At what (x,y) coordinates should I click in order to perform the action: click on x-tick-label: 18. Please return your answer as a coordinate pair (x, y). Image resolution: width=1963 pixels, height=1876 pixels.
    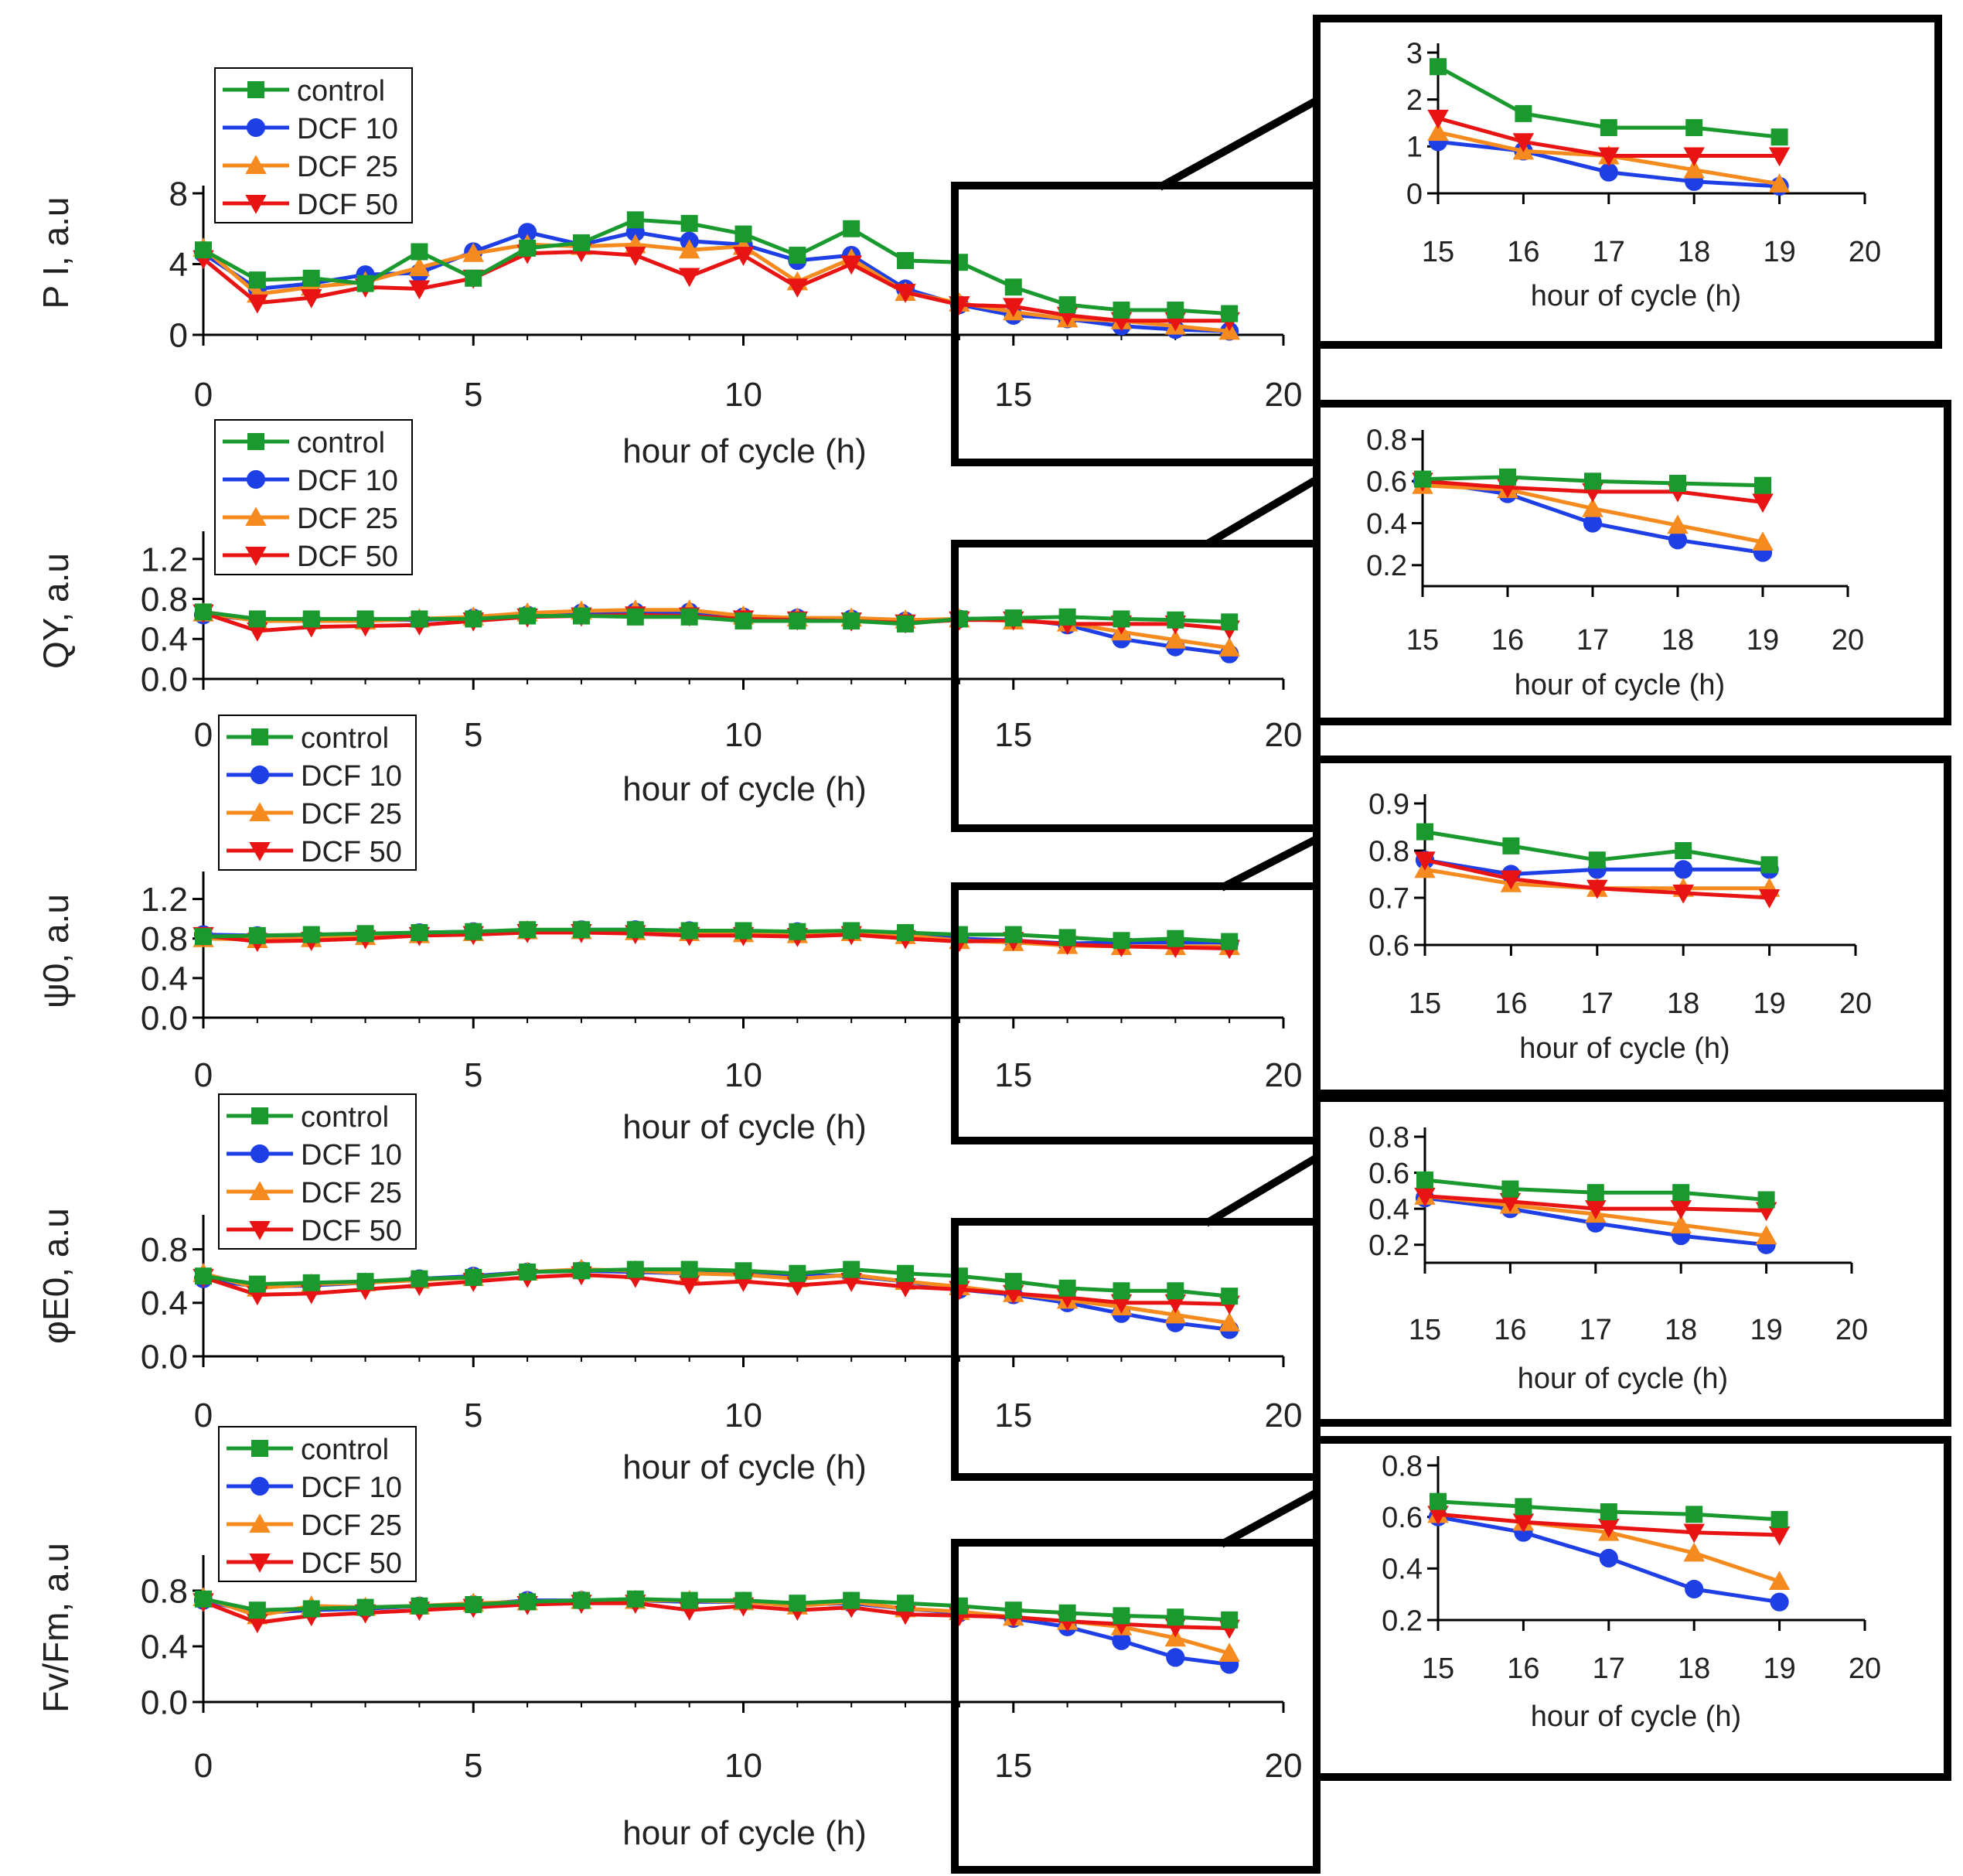
    Looking at the image, I should click on (1681, 1330).